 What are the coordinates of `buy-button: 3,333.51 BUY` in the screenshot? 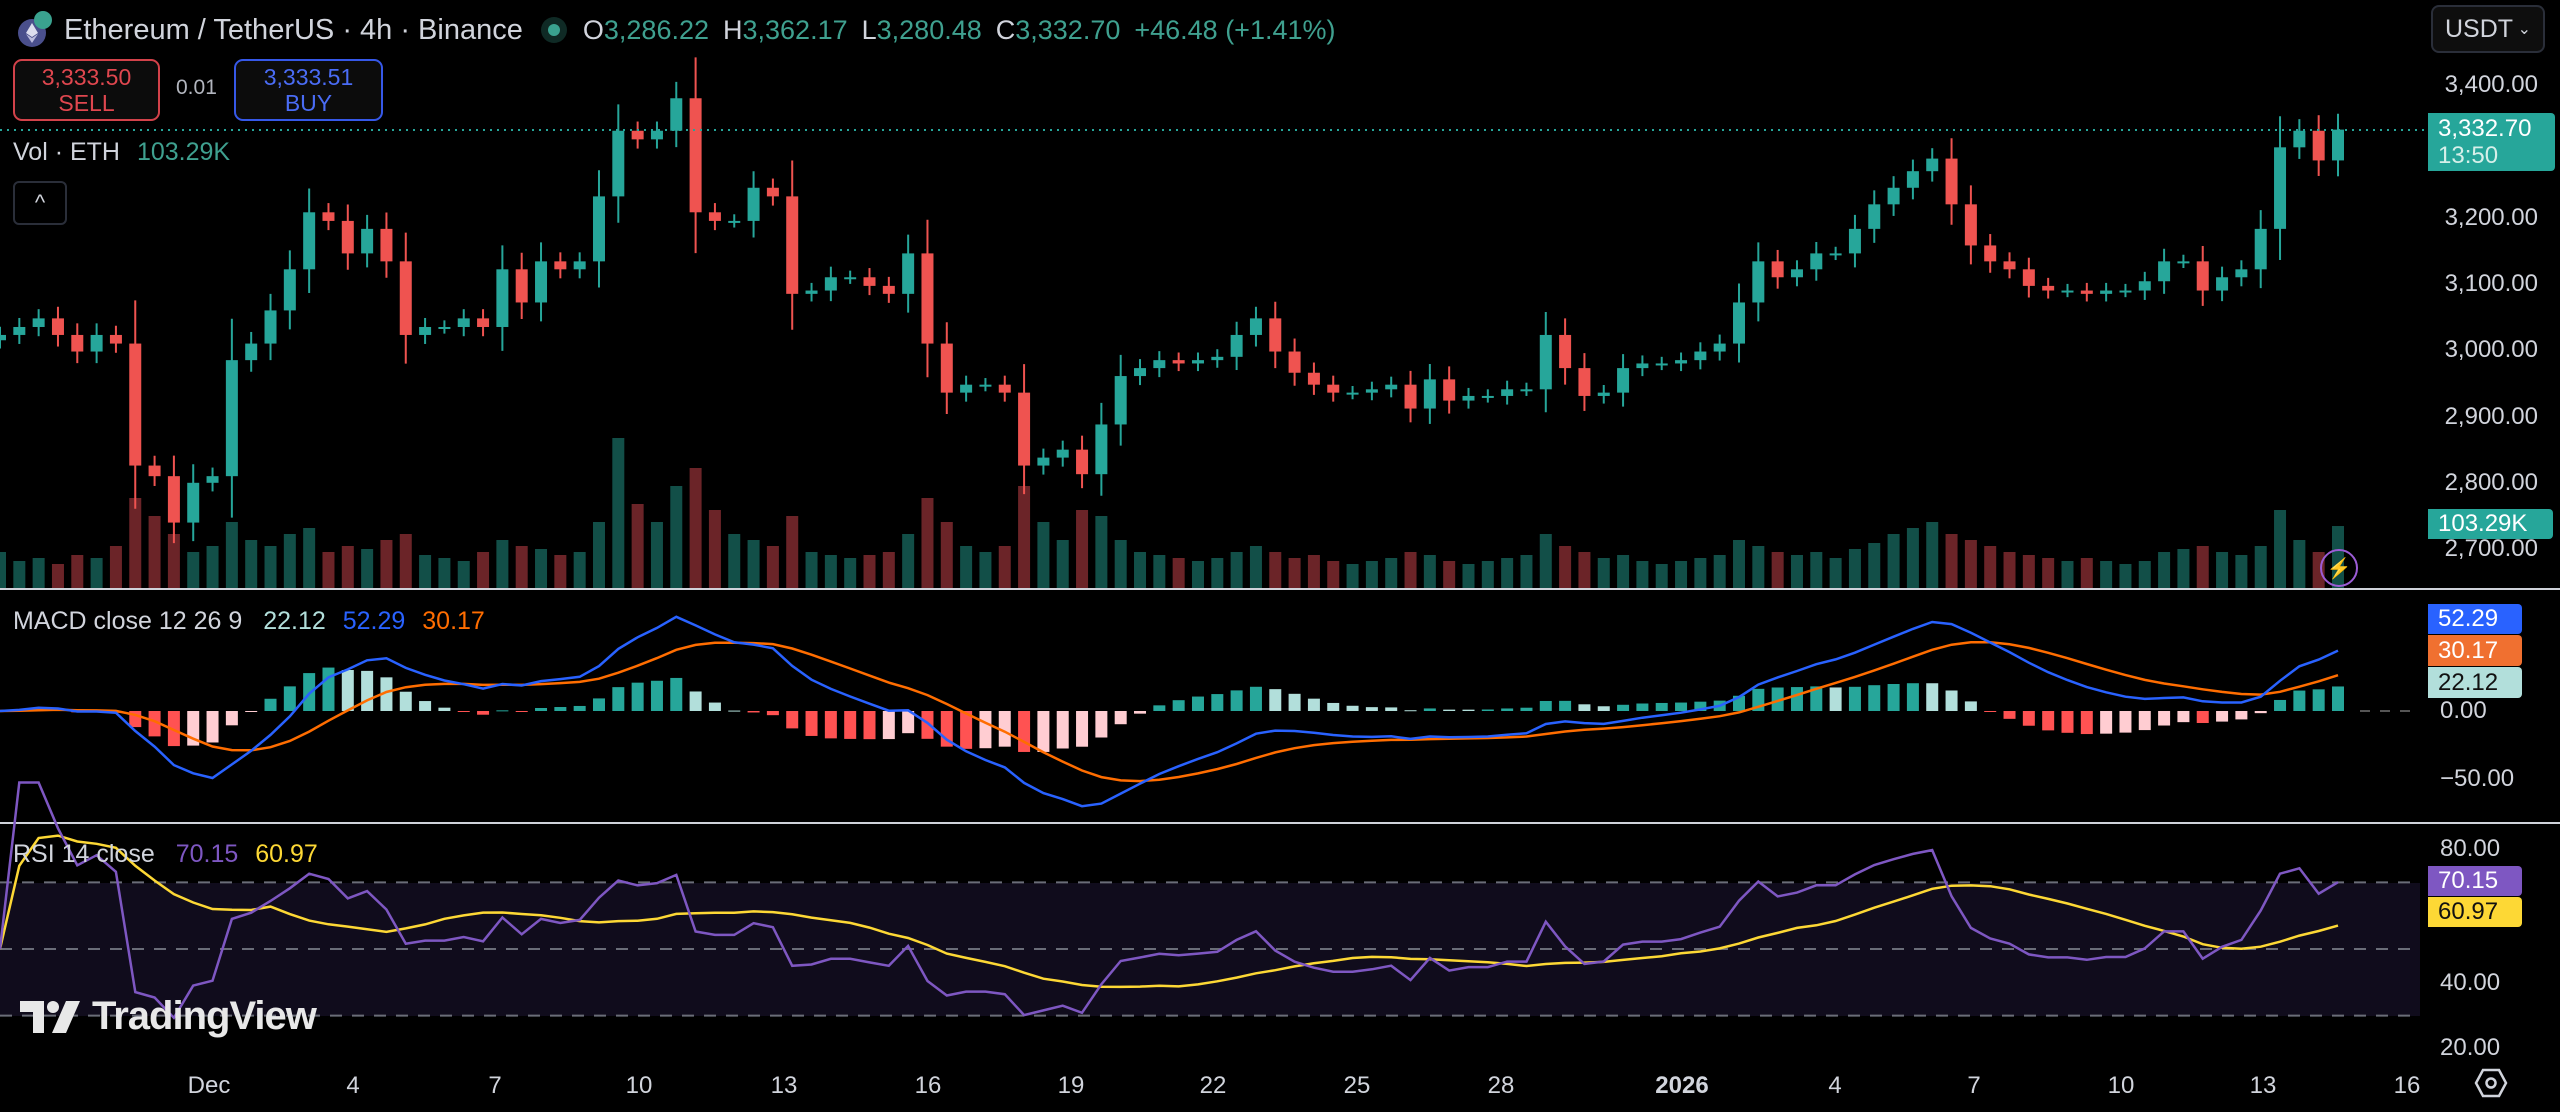 It's located at (308, 90).